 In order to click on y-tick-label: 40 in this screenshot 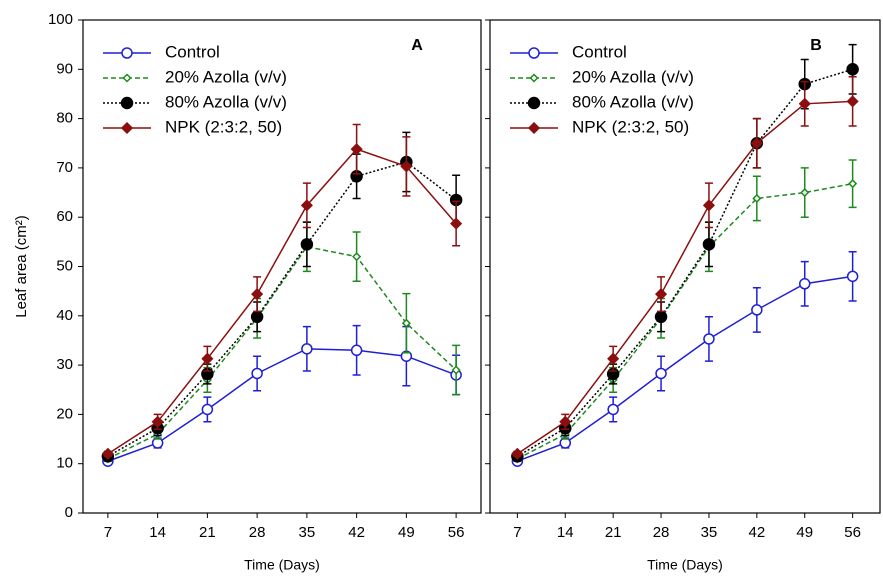, I will do `click(64, 315)`.